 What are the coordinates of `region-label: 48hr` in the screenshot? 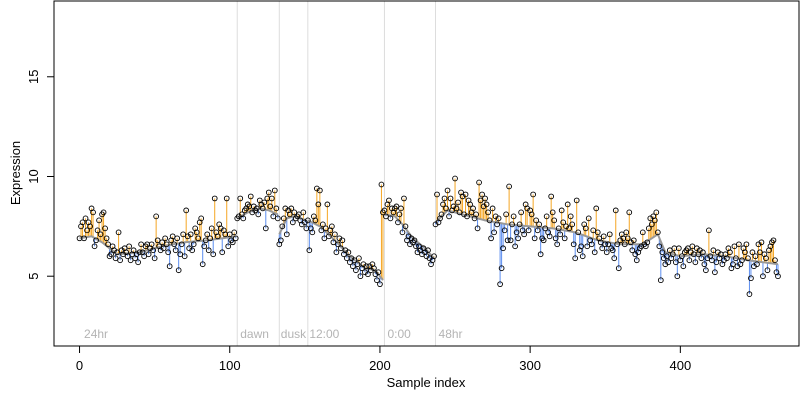 It's located at (451, 334).